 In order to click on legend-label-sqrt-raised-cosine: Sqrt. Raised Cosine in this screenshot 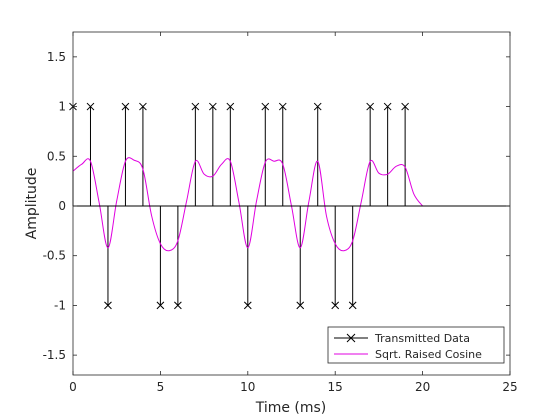, I will do `click(428, 354)`.